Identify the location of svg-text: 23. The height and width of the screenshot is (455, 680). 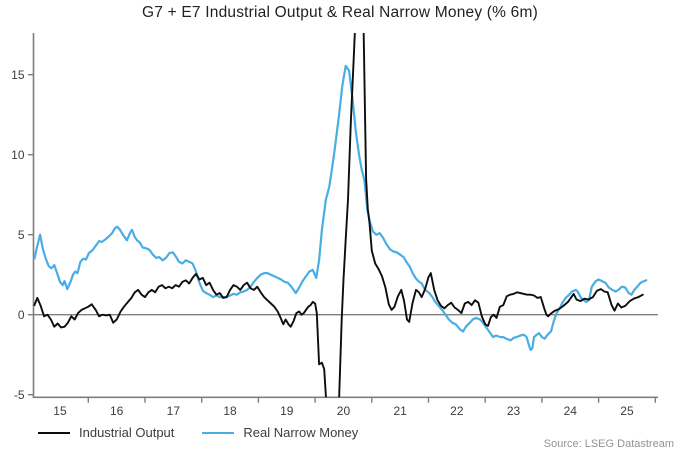
(514, 411).